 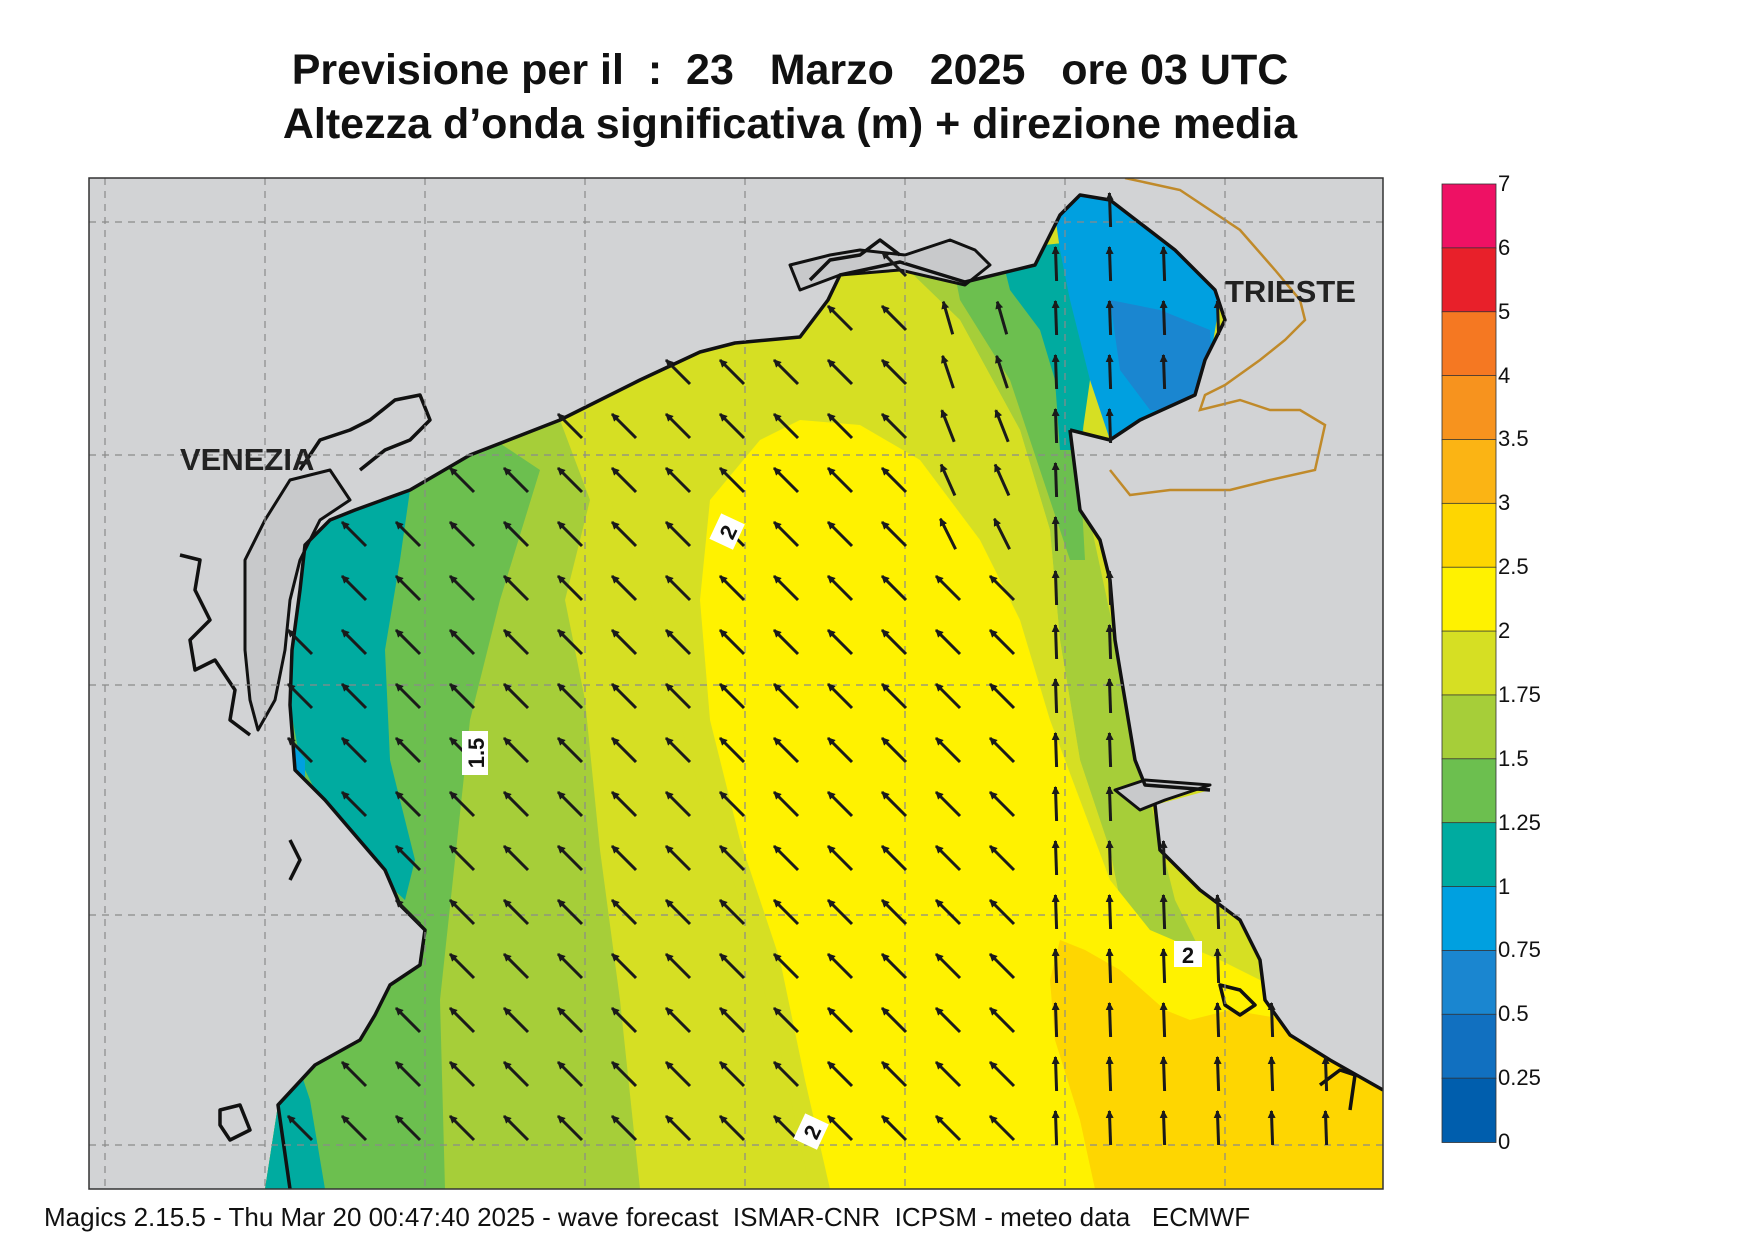 What do you see at coordinates (1504, 183) in the screenshot?
I see `colorbar-tick-label: 7` at bounding box center [1504, 183].